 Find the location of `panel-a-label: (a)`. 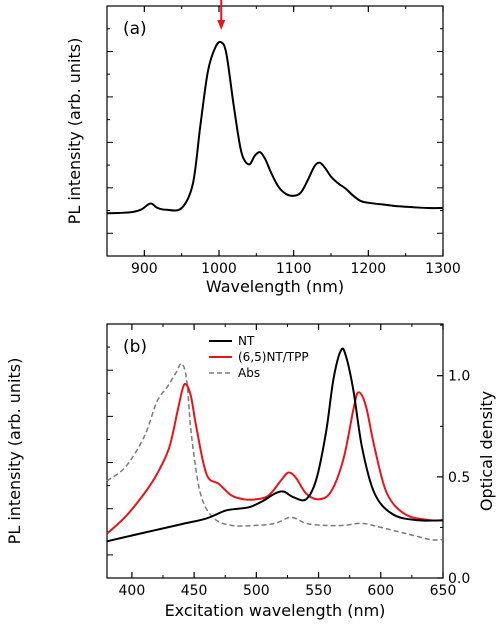

panel-a-label: (a) is located at coordinates (135, 29).